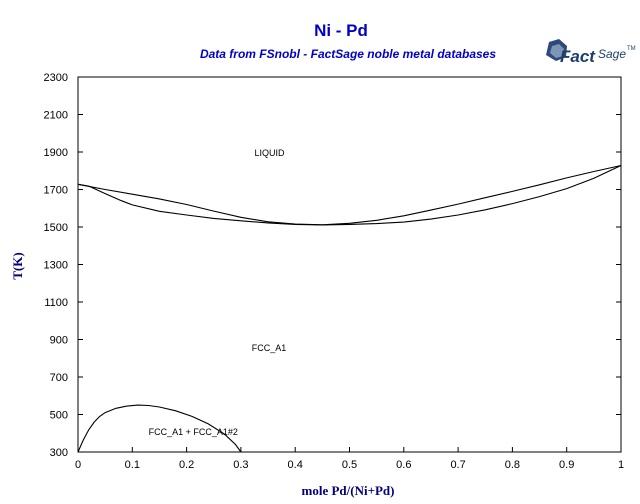 The image size is (640, 504). Describe the element at coordinates (59, 378) in the screenshot. I see `y-tick-label: 700` at that location.